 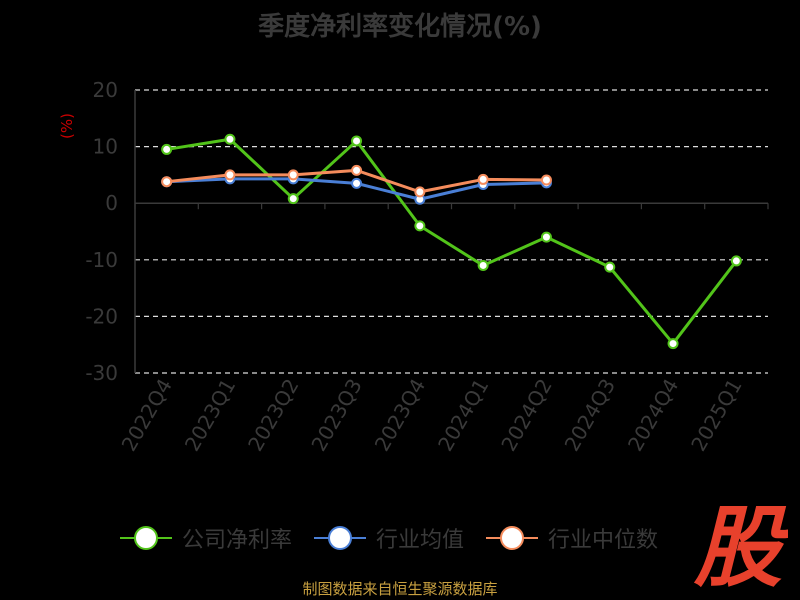 What do you see at coordinates (105, 90) in the screenshot?
I see `y-tick-label: 20` at bounding box center [105, 90].